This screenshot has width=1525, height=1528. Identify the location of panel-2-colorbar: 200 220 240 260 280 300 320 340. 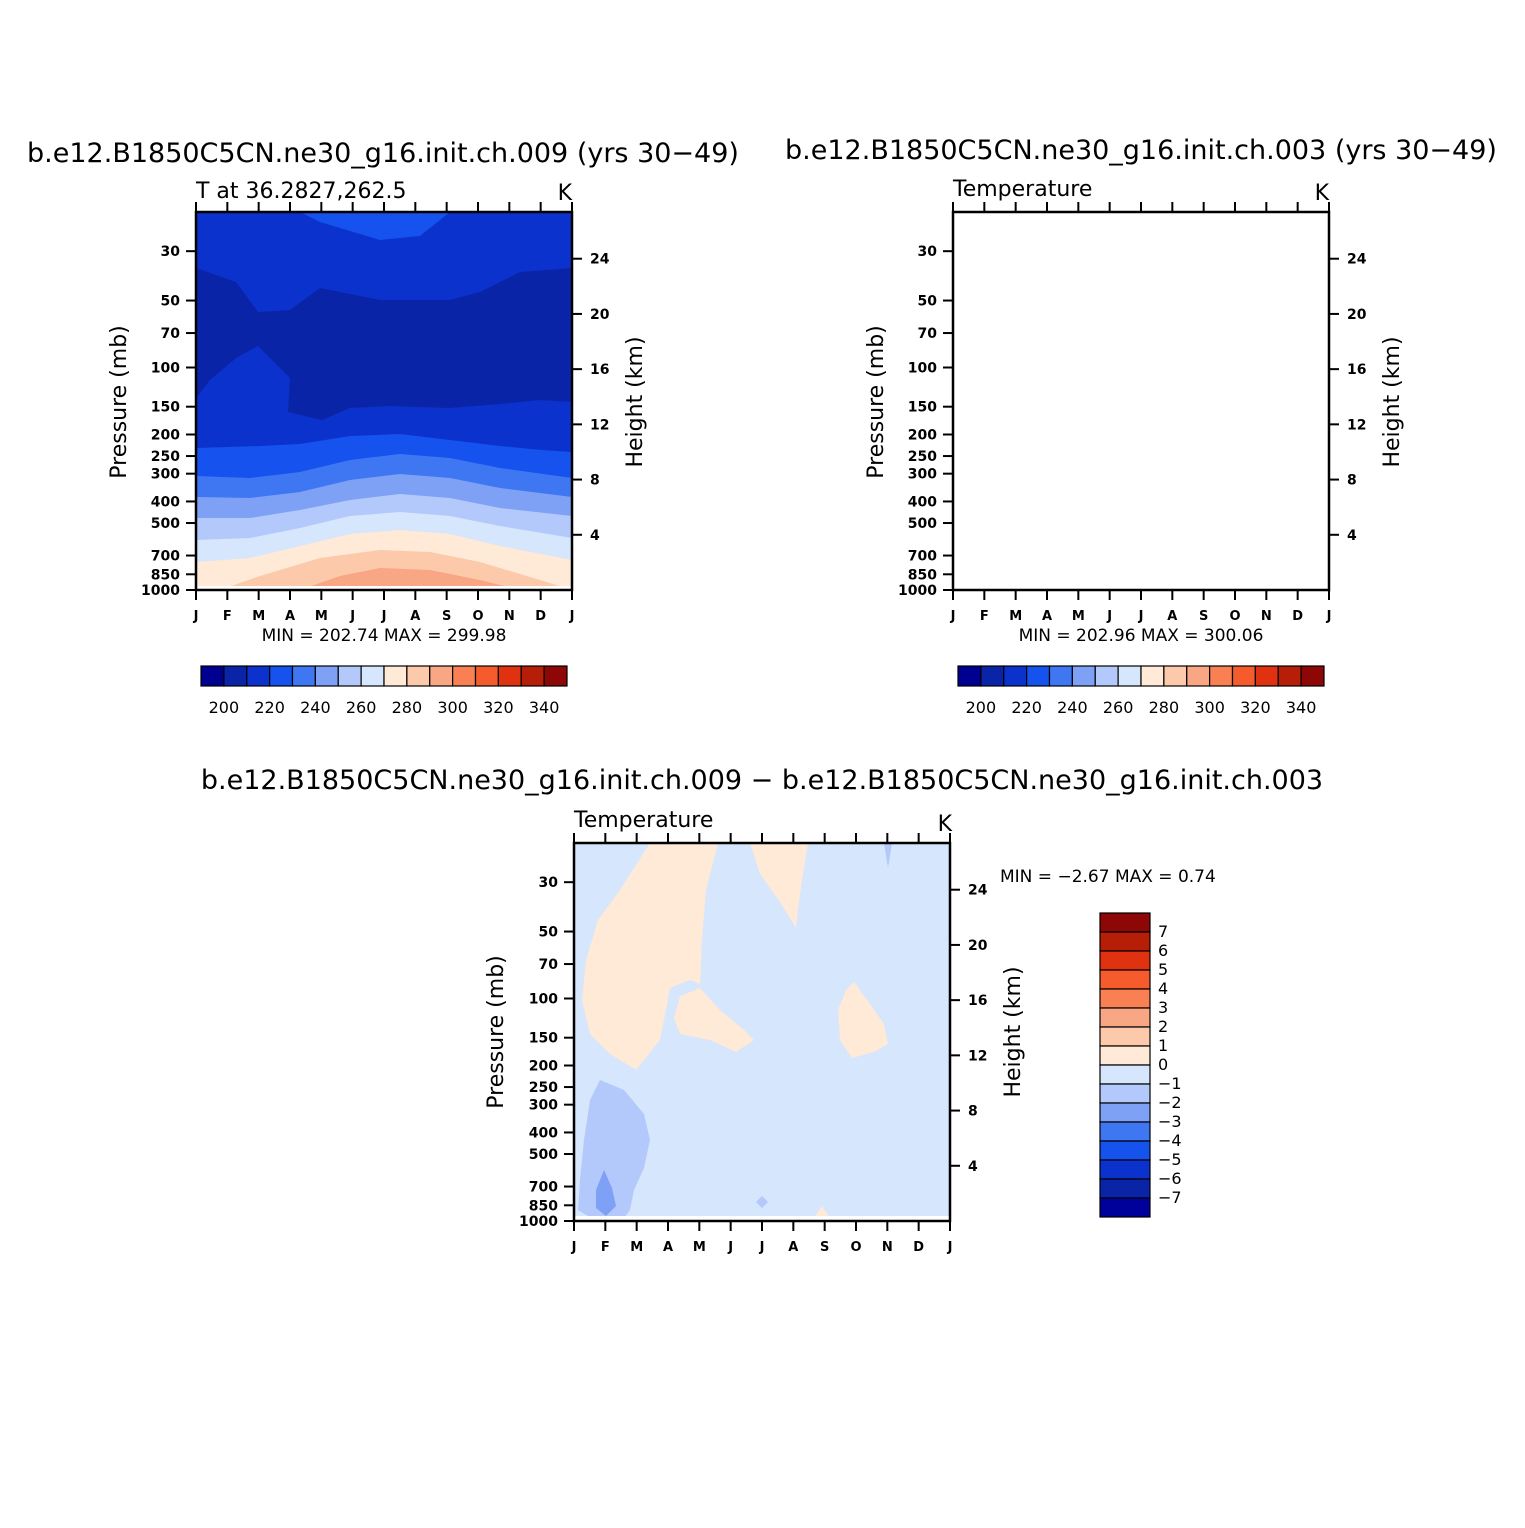
(1141, 691).